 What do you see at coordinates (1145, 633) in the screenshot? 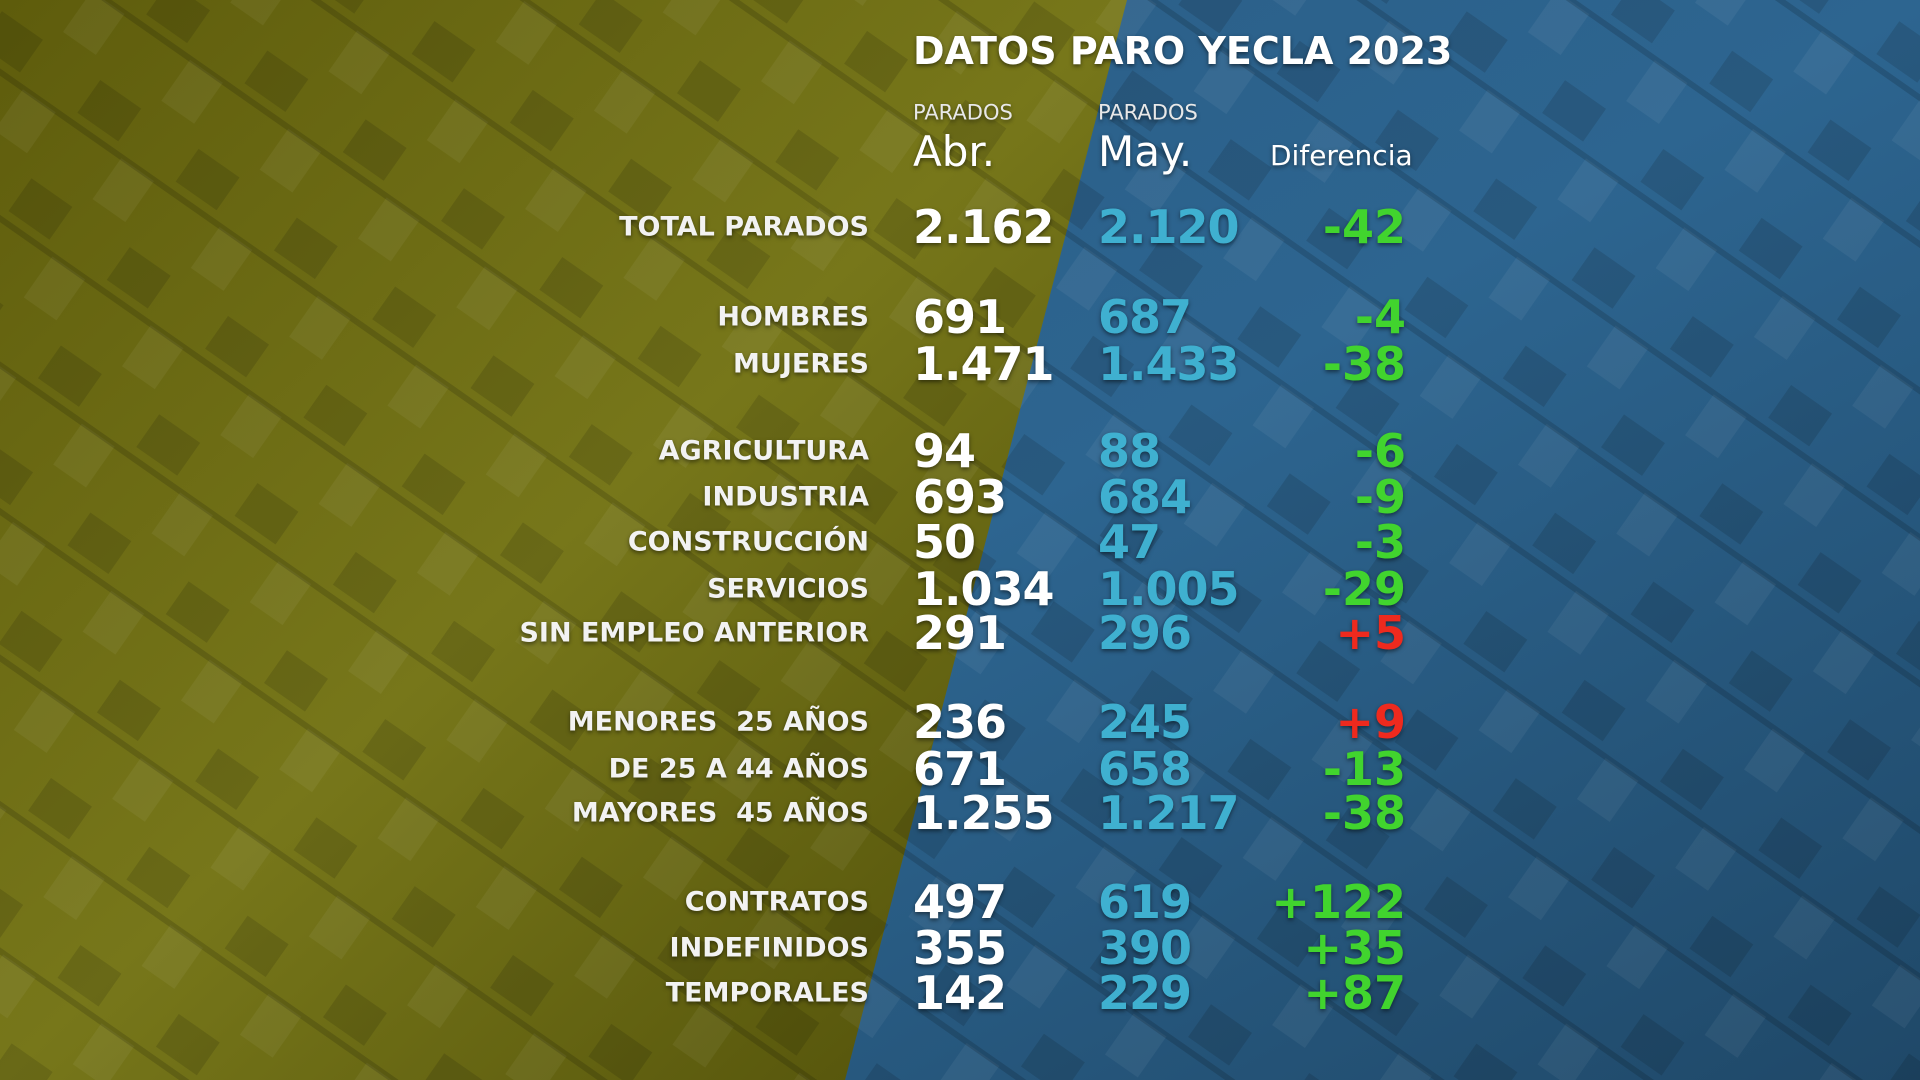
I see `may-value: 296` at bounding box center [1145, 633].